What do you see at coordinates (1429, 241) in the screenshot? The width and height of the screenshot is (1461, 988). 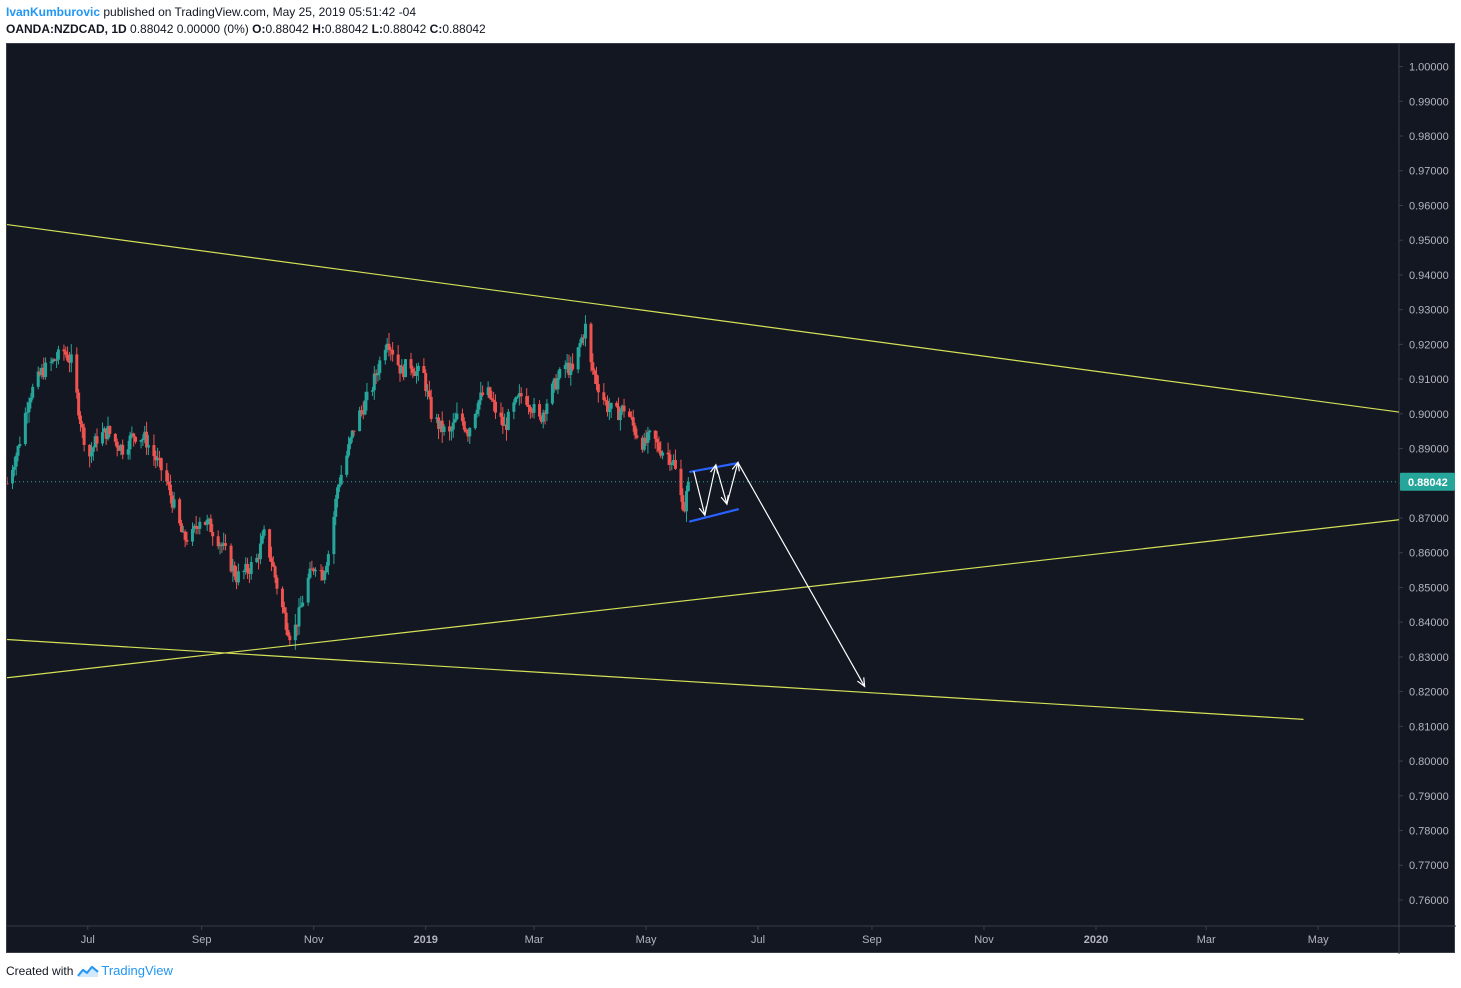 I see `price-tick-label: 0.95000` at bounding box center [1429, 241].